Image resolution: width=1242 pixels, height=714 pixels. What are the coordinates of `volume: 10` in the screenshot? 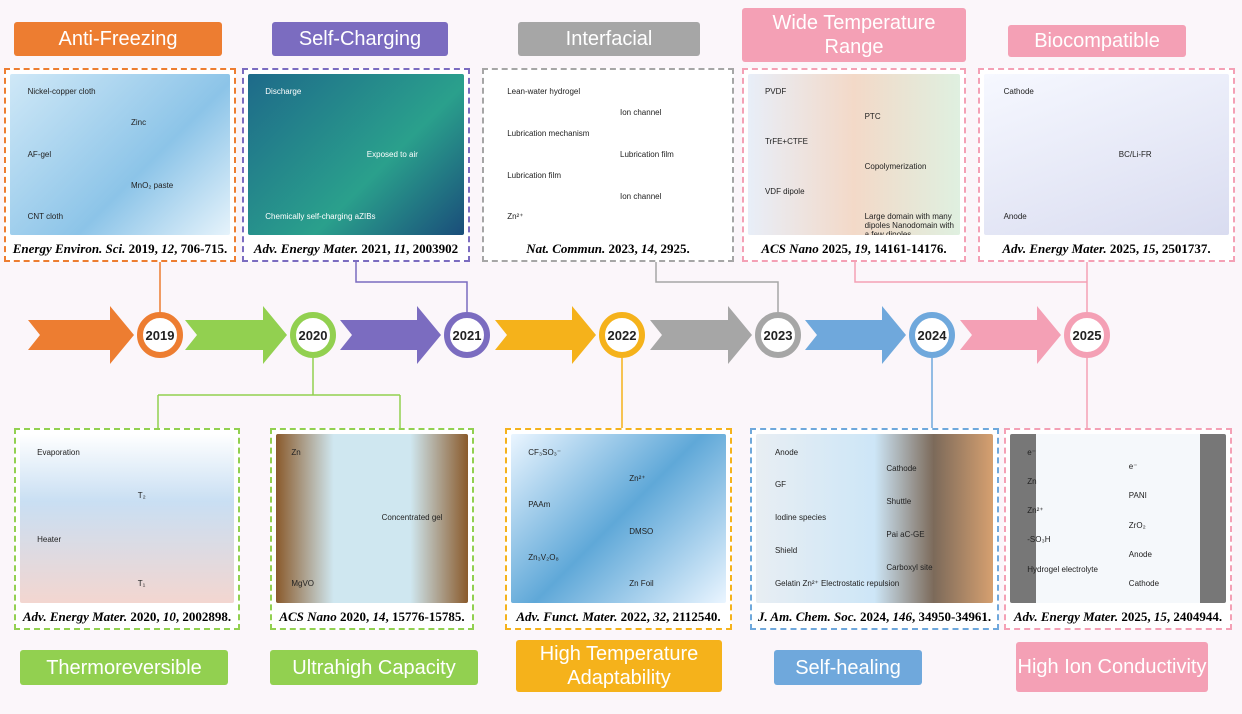 It's located at (169, 616).